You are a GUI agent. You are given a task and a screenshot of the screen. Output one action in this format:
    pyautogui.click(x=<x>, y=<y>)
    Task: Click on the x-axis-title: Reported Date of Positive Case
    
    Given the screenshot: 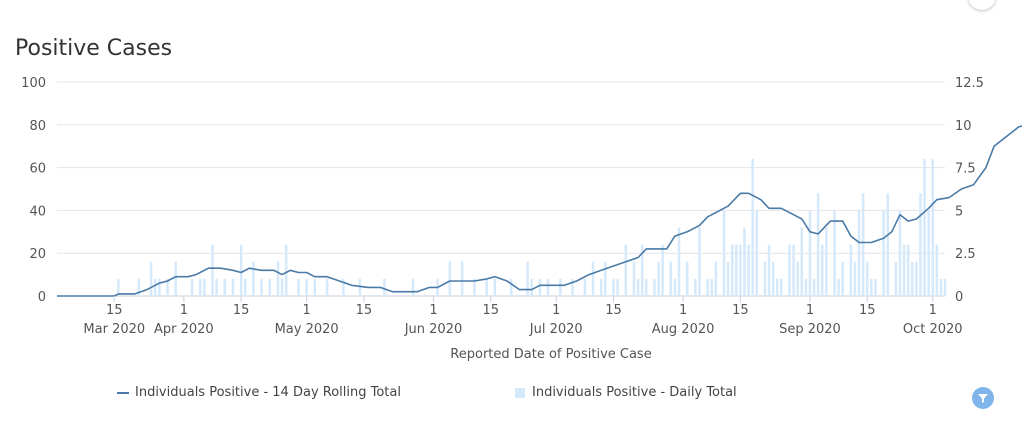 What is the action you would take?
    pyautogui.click(x=550, y=354)
    